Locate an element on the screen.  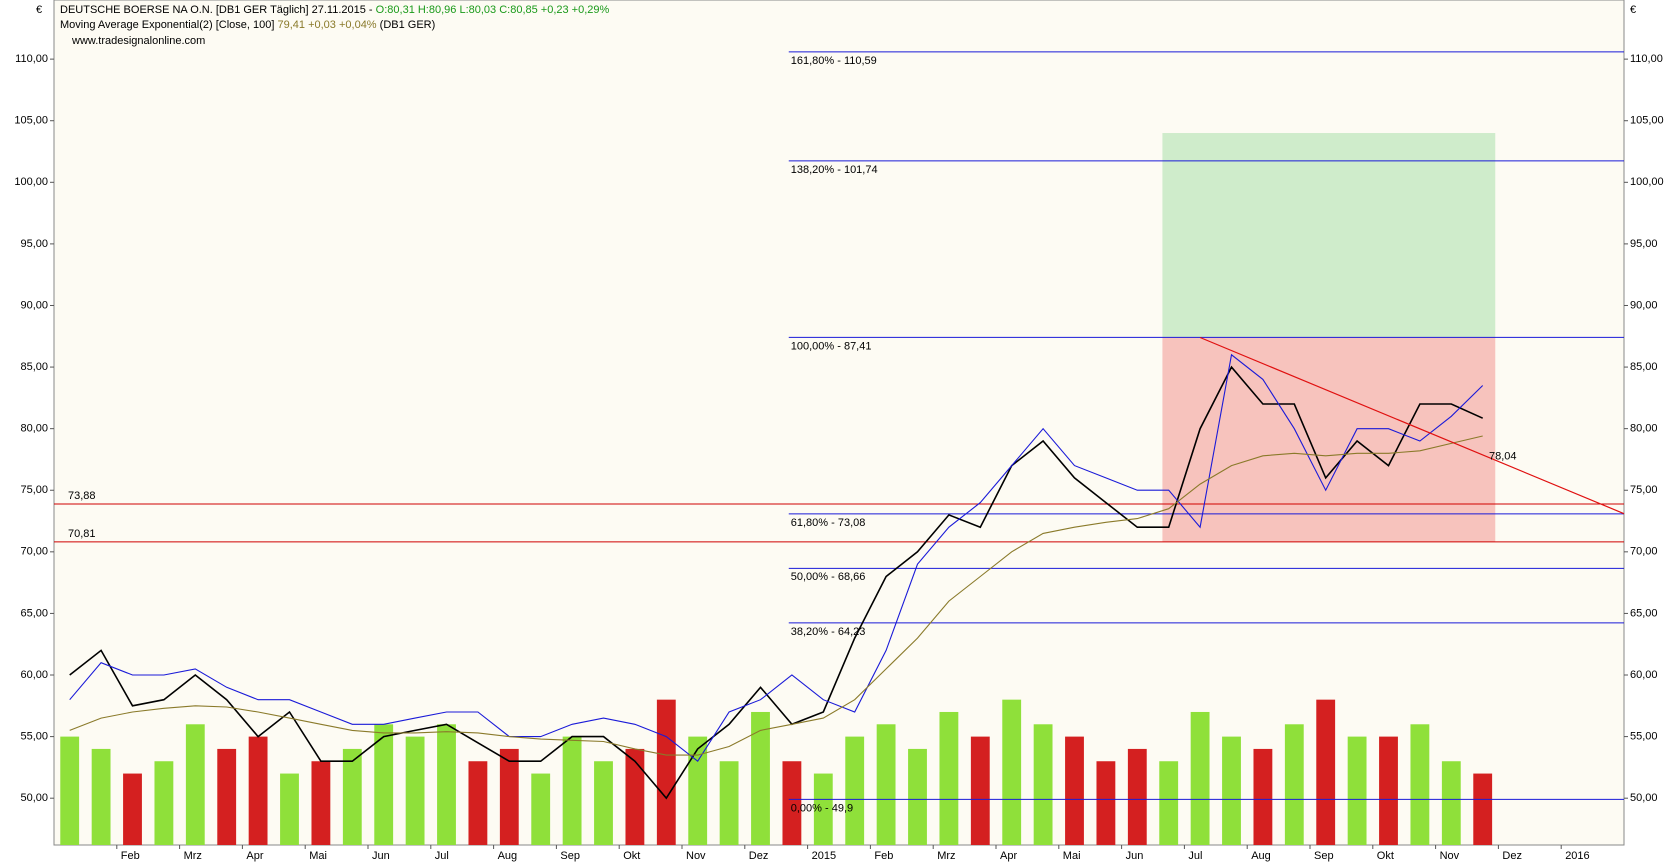
y-tick-label-right: 65,00 is located at coordinates (1644, 613).